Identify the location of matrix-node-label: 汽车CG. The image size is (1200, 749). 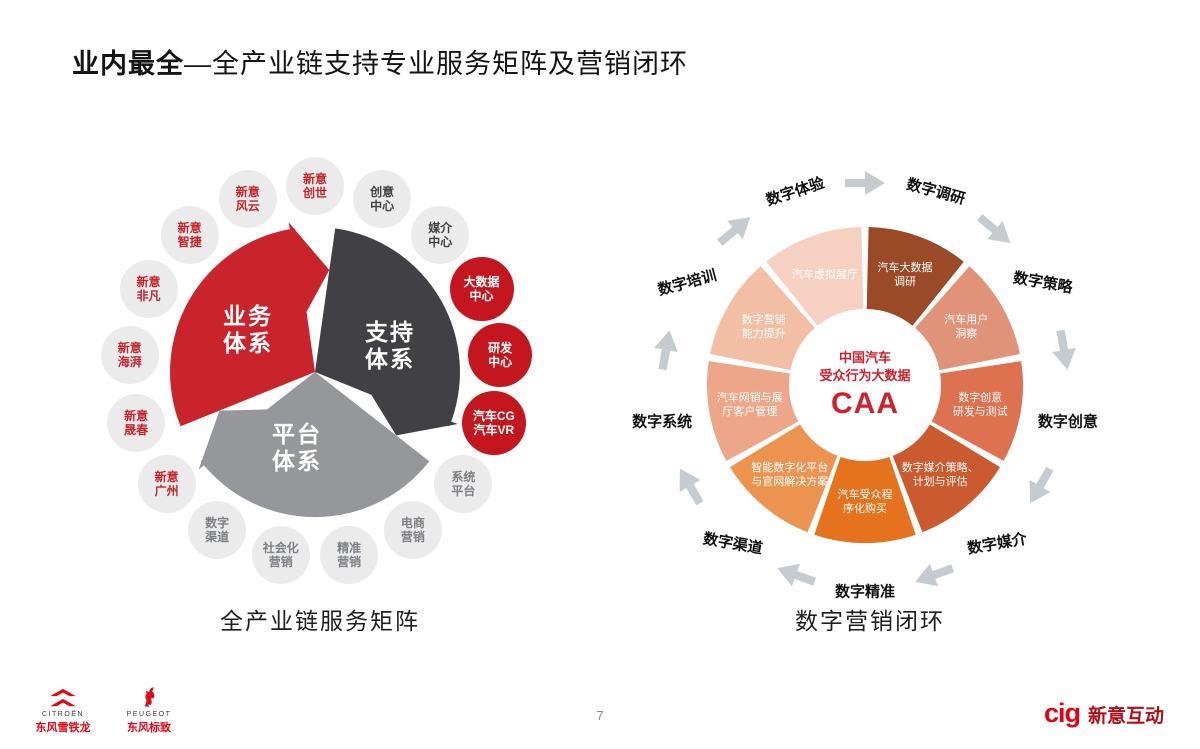
(493, 415).